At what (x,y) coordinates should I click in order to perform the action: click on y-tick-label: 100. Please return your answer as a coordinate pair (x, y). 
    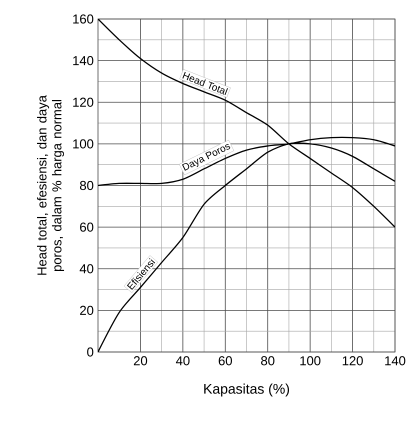
    Looking at the image, I should click on (83, 143).